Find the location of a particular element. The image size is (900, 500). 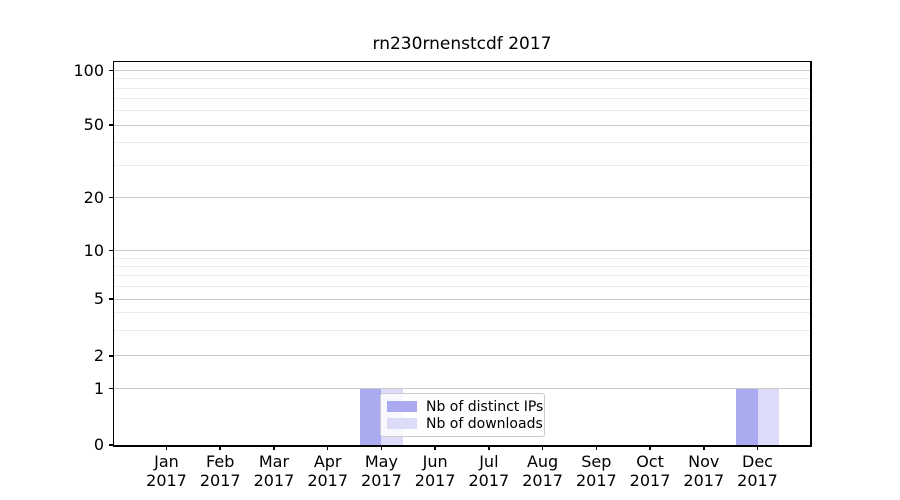

bar-dec-downloads is located at coordinates (768, 416).